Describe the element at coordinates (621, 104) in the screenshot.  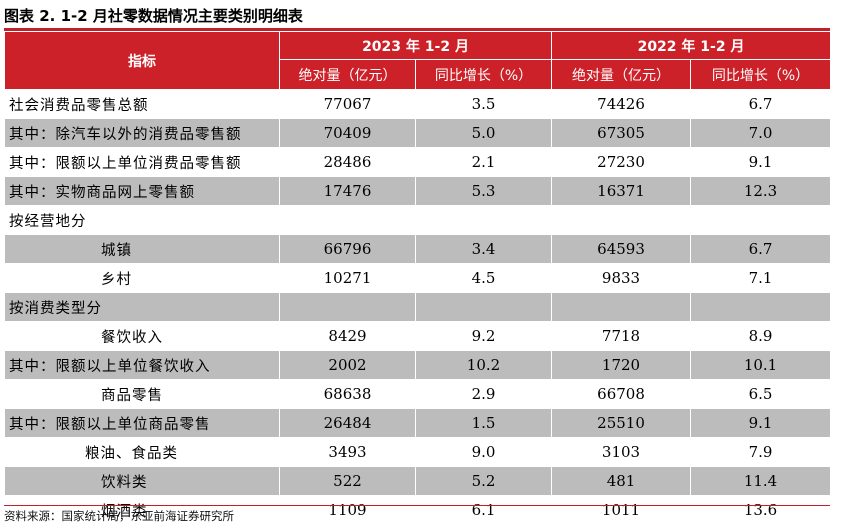
I see `cell-abs-2022: 74426` at that location.